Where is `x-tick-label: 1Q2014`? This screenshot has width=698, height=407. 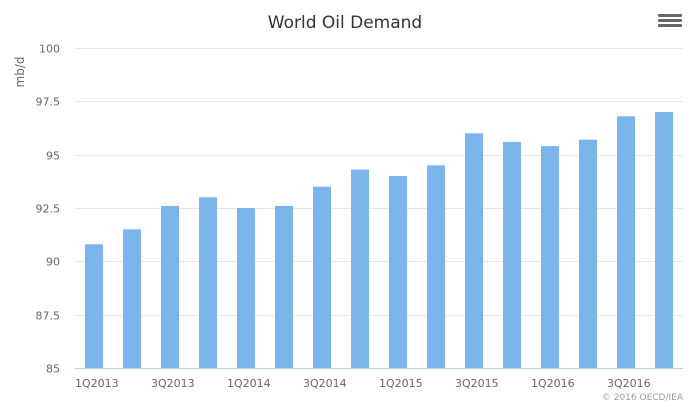 x-tick-label: 1Q2014 is located at coordinates (249, 383).